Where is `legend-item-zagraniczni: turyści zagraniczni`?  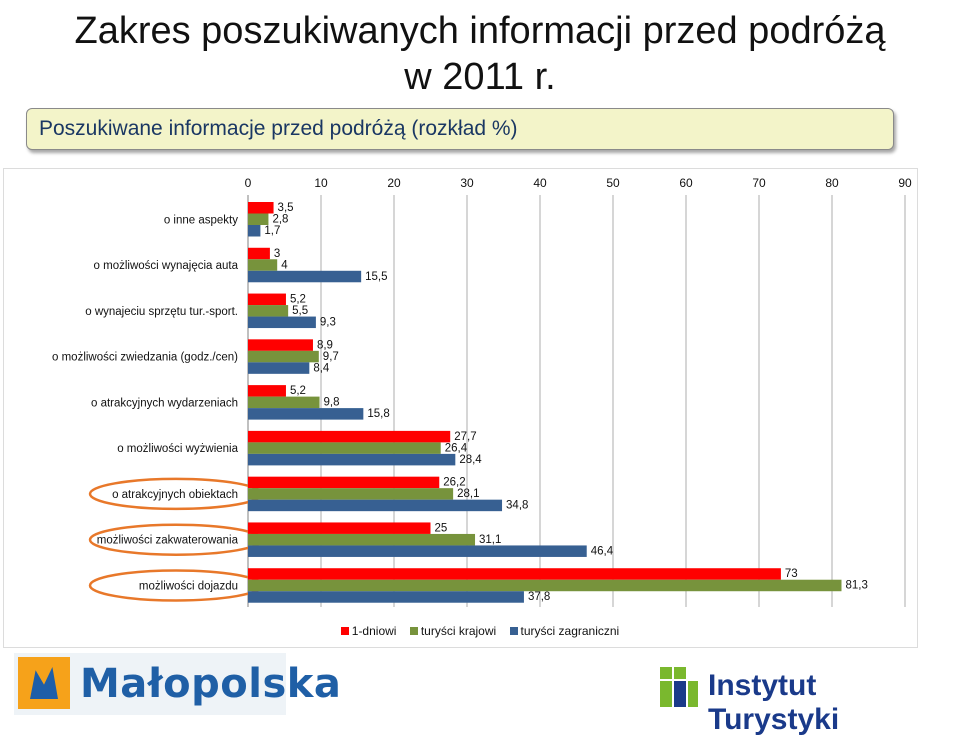 legend-item-zagraniczni: turyści zagraniczni is located at coordinates (564, 631).